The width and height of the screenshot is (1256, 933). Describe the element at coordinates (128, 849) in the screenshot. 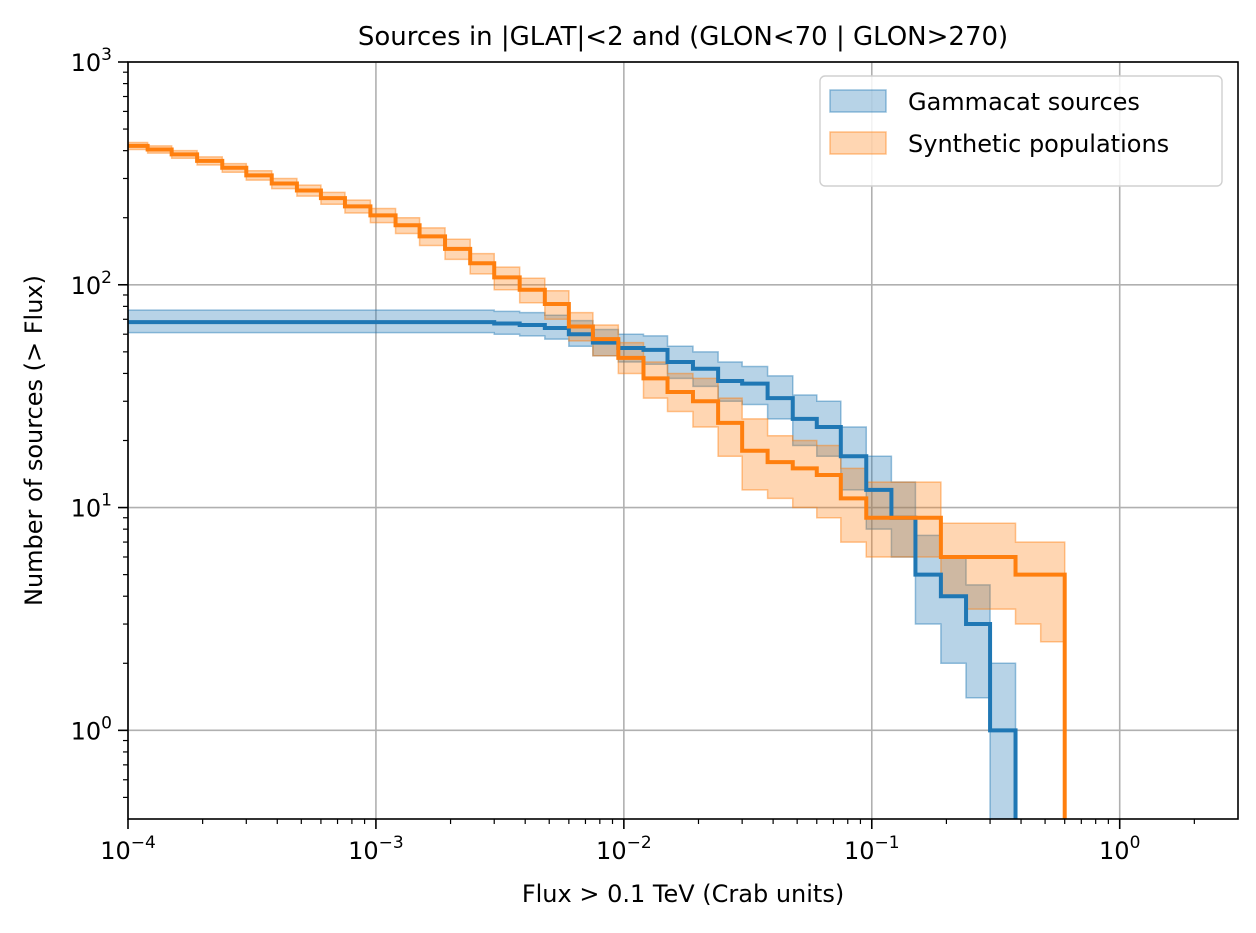

I see `x-tick-label: 10⁻⁴` at that location.